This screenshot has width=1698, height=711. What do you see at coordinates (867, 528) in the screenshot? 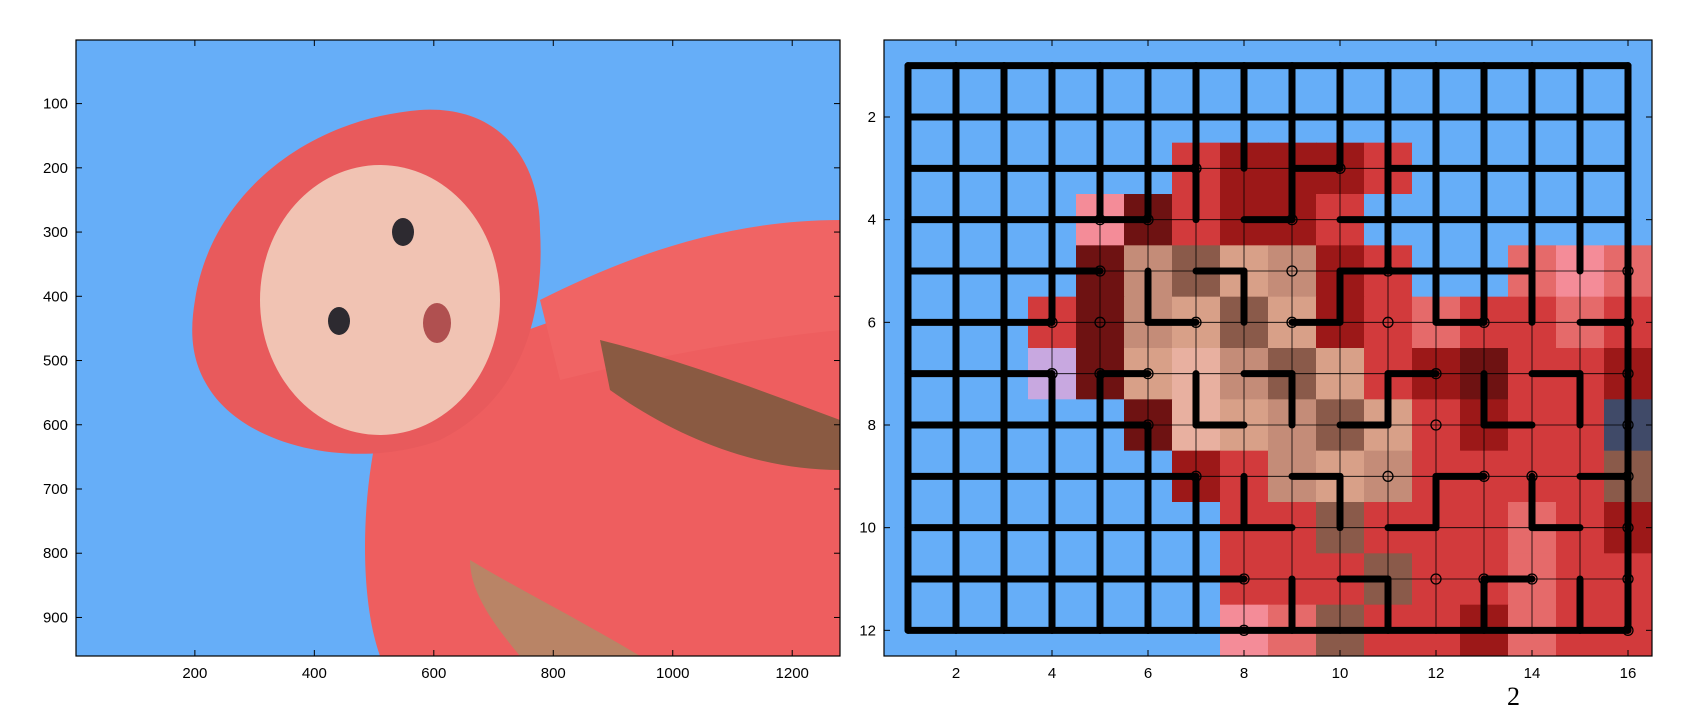
I see `y-tick-label: 10` at bounding box center [867, 528].